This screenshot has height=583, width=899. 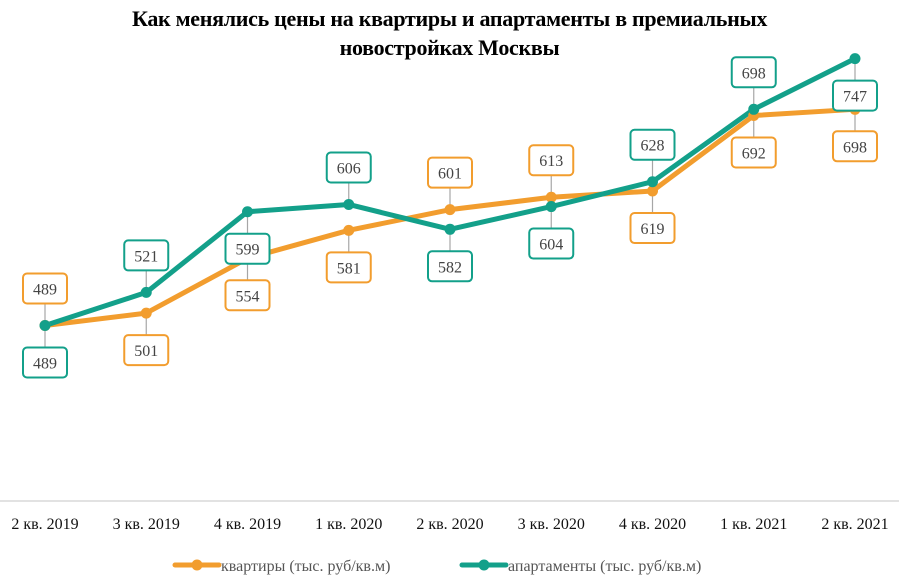 I want to click on chart-title-line-2: новостройках Москвы, so click(x=449, y=47).